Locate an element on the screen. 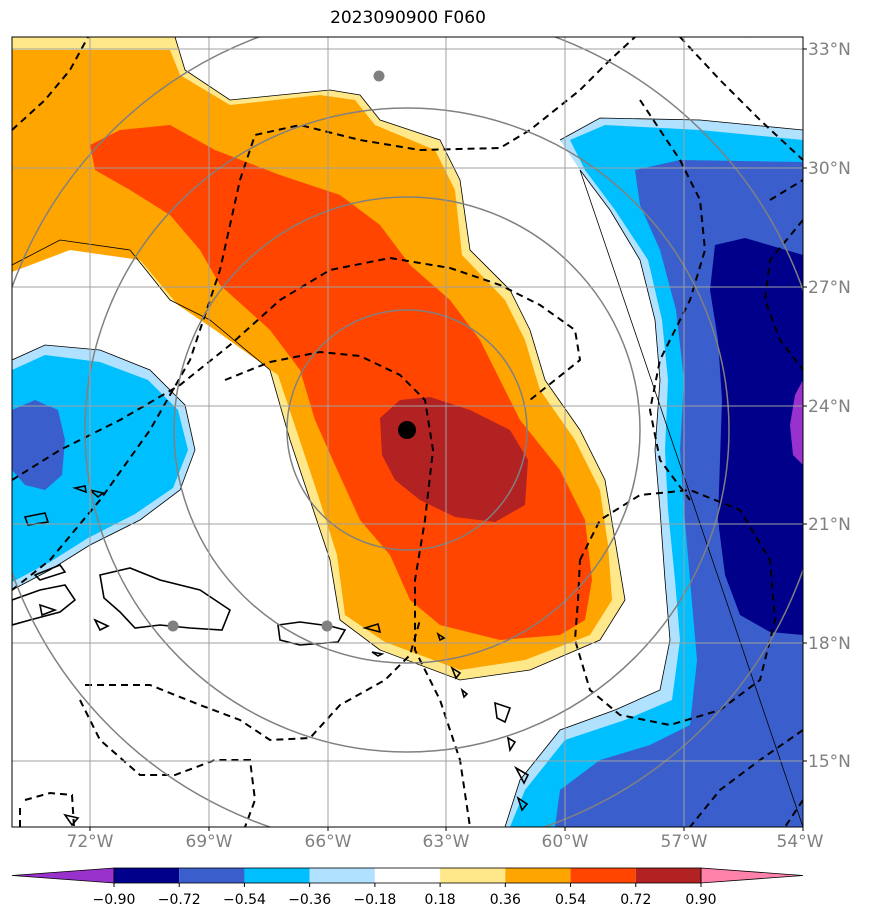 This screenshot has height=922, width=869. lon-label-54: 54°W is located at coordinates (800, 842).